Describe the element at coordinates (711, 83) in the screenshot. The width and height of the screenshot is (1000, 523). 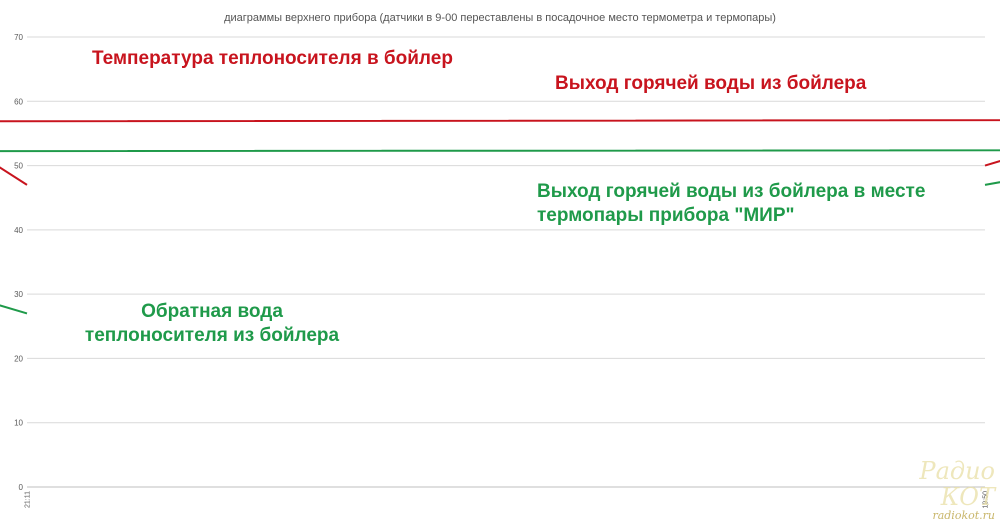
I see `annotation-hot-water-outlet: Выход горячей воды из бойлера` at that location.